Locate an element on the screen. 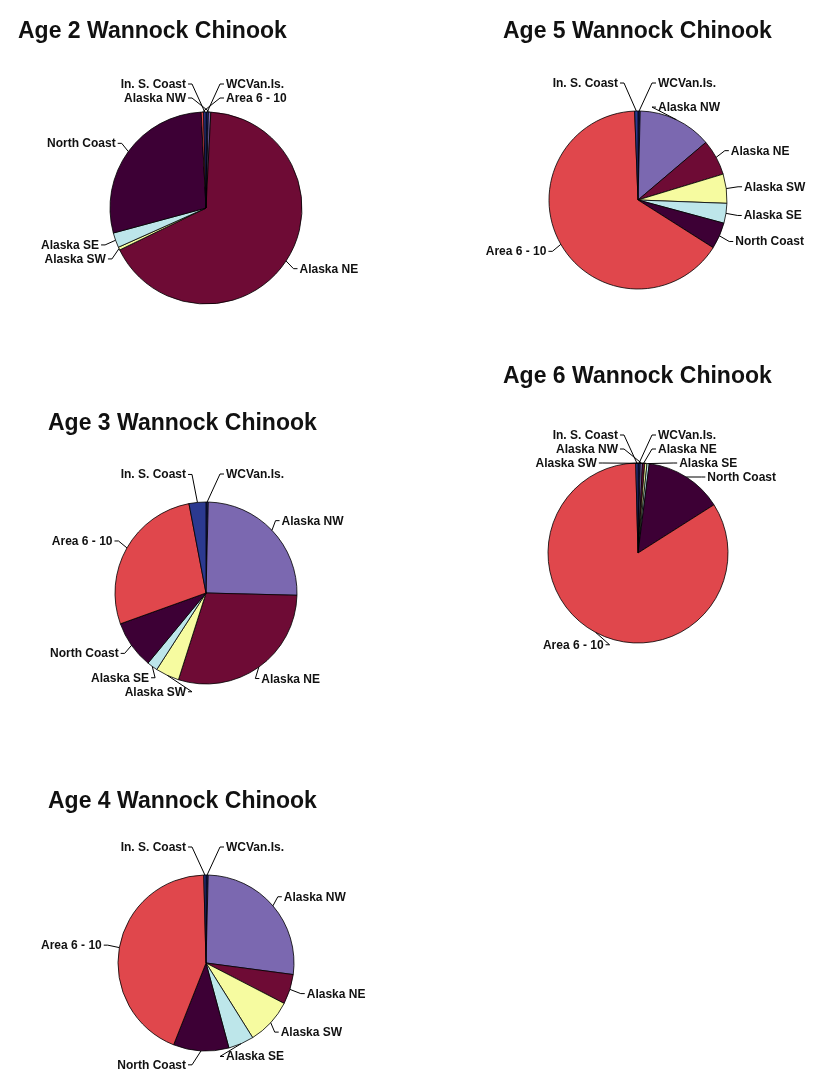  chart-title: Age 2 Wannock Chinook is located at coordinates (152, 30).